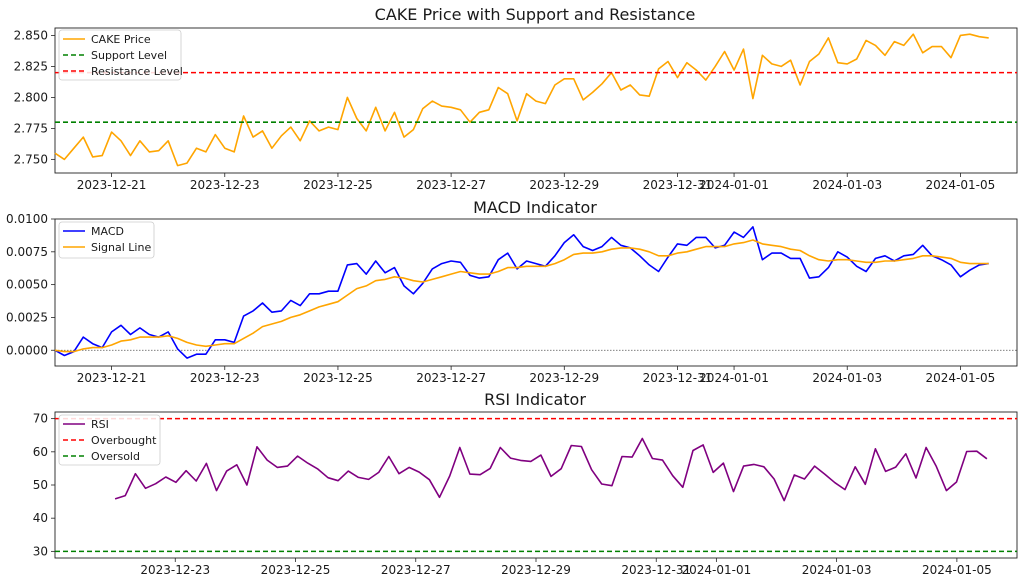 The height and width of the screenshot is (582, 1024). I want to click on rsi-xtick-label: 2024-01-01, so click(717, 570).